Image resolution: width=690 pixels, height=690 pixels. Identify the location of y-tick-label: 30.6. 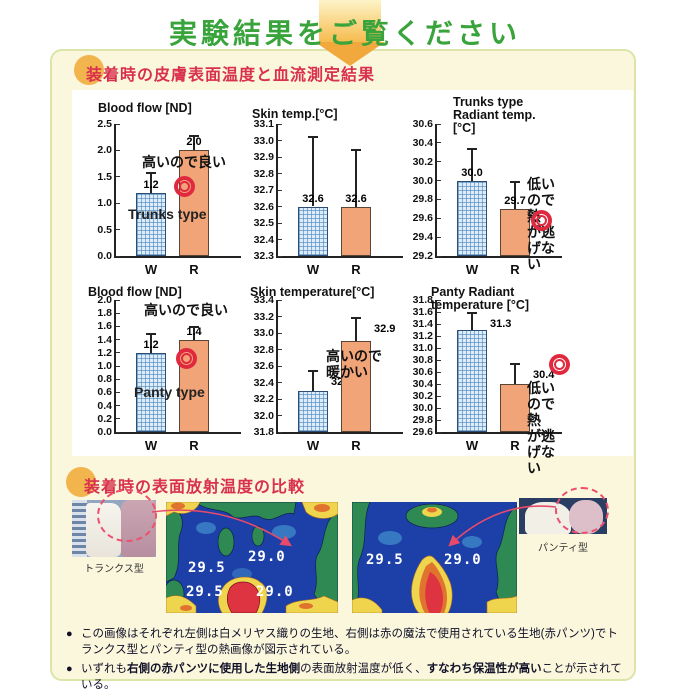
(422, 124).